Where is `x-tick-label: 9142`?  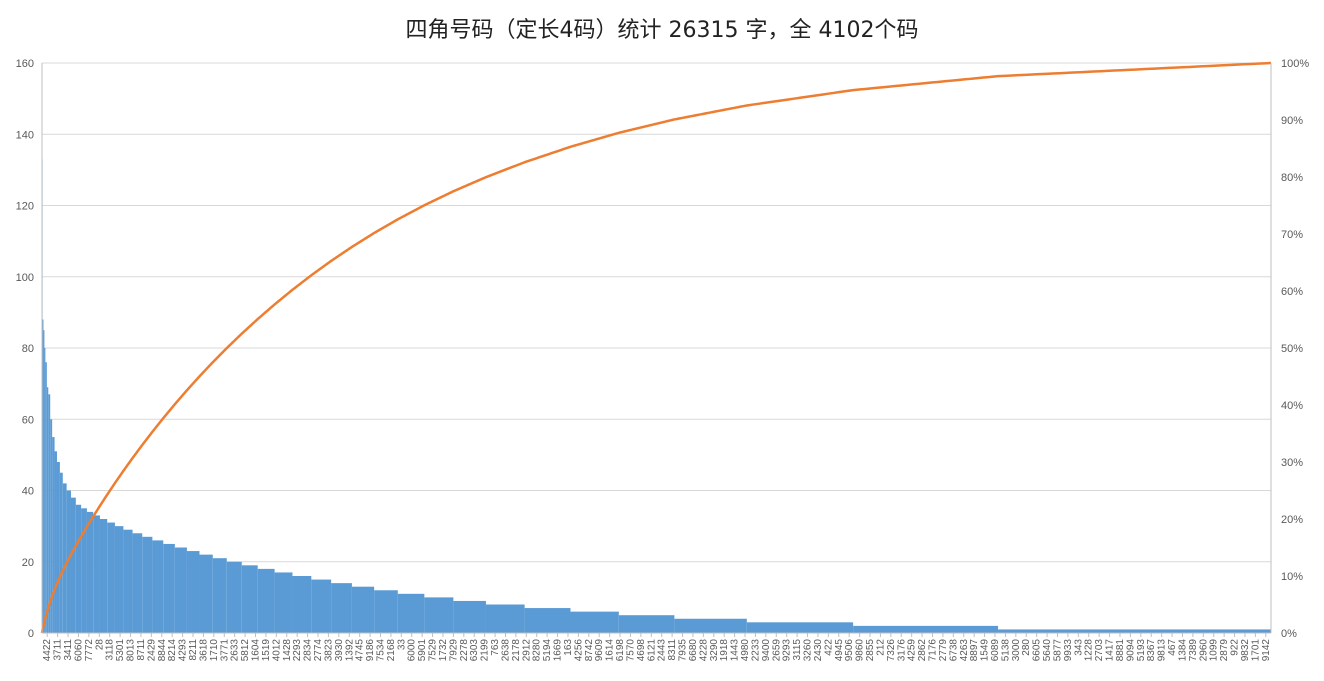
x-tick-label: 9142 is located at coordinates (1266, 650).